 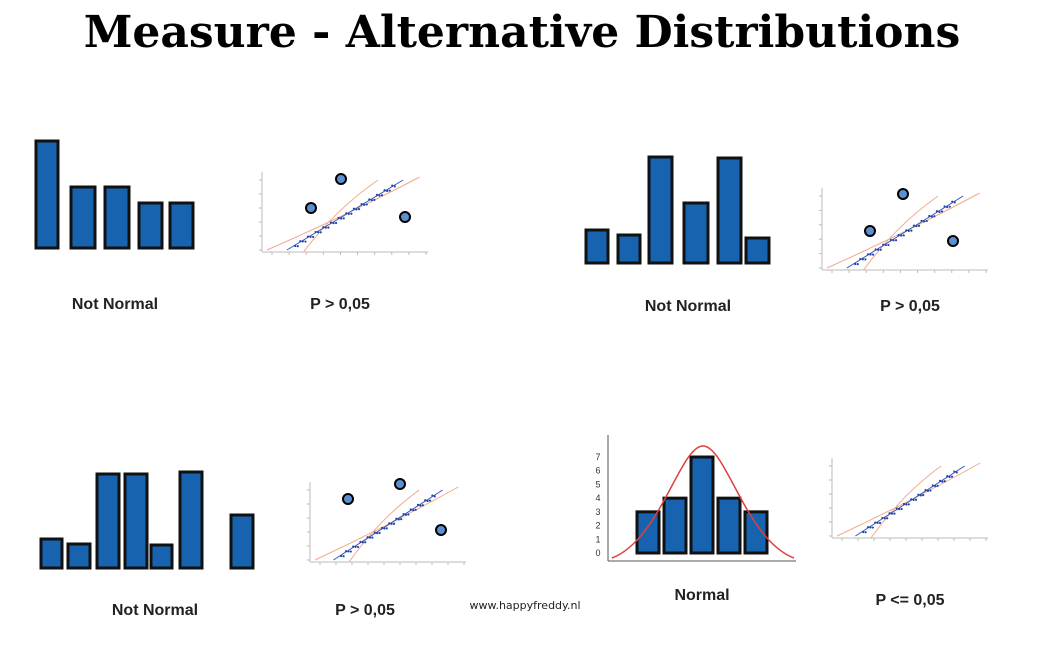 What do you see at coordinates (597, 484) in the screenshot?
I see `y-tick-label: 5` at bounding box center [597, 484].